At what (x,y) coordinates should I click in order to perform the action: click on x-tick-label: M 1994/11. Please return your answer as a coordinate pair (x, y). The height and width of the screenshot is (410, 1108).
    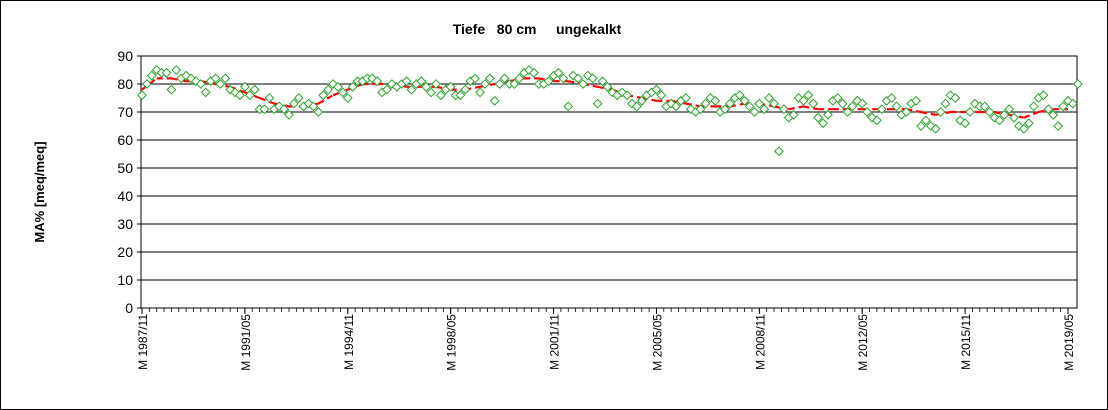
    Looking at the image, I should click on (349, 342).